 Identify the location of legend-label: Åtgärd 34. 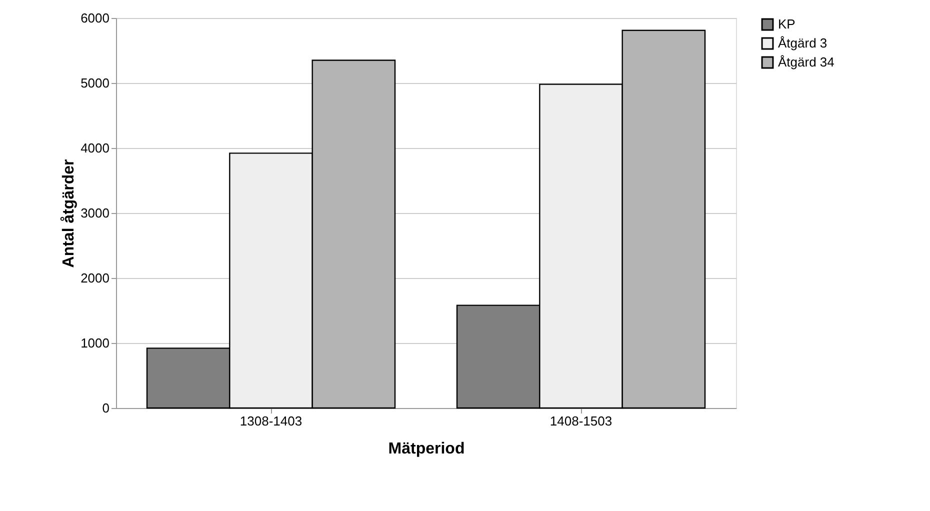
(806, 62).